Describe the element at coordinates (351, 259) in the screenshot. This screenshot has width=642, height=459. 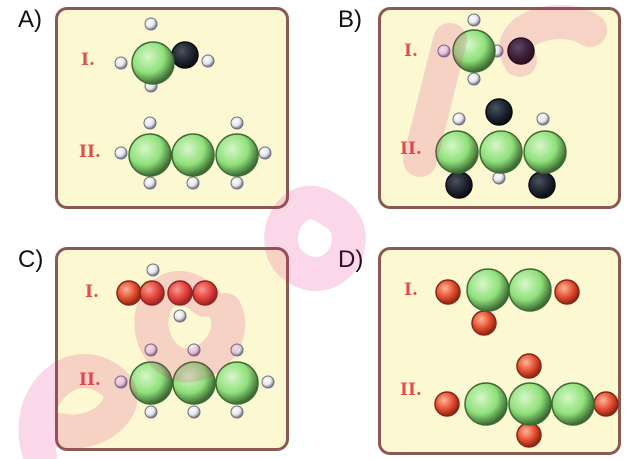
I see `option-d-letter: D)` at that location.